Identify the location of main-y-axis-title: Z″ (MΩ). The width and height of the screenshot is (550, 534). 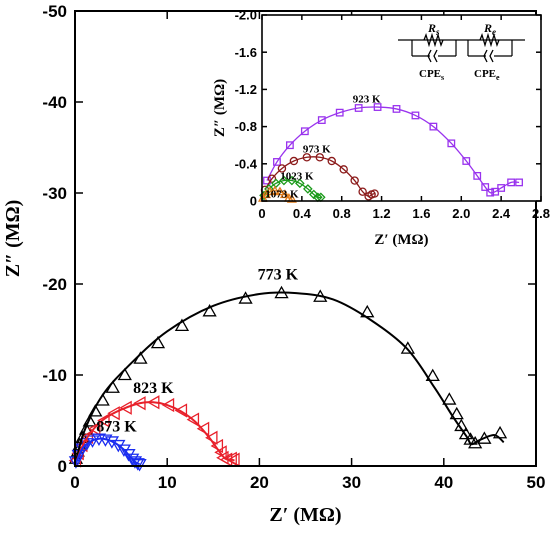
(13, 239).